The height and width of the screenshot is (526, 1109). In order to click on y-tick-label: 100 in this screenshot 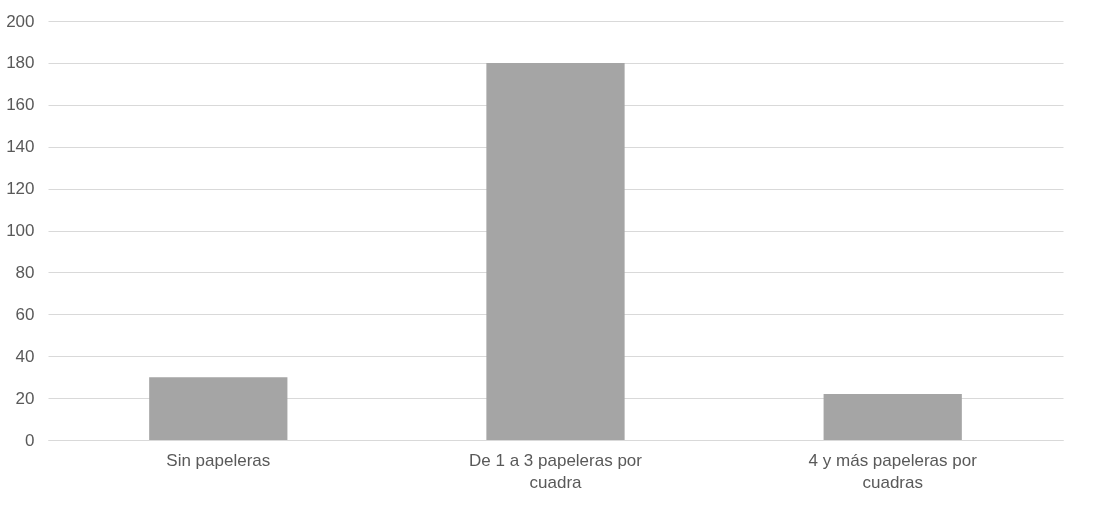, I will do `click(20, 230)`.